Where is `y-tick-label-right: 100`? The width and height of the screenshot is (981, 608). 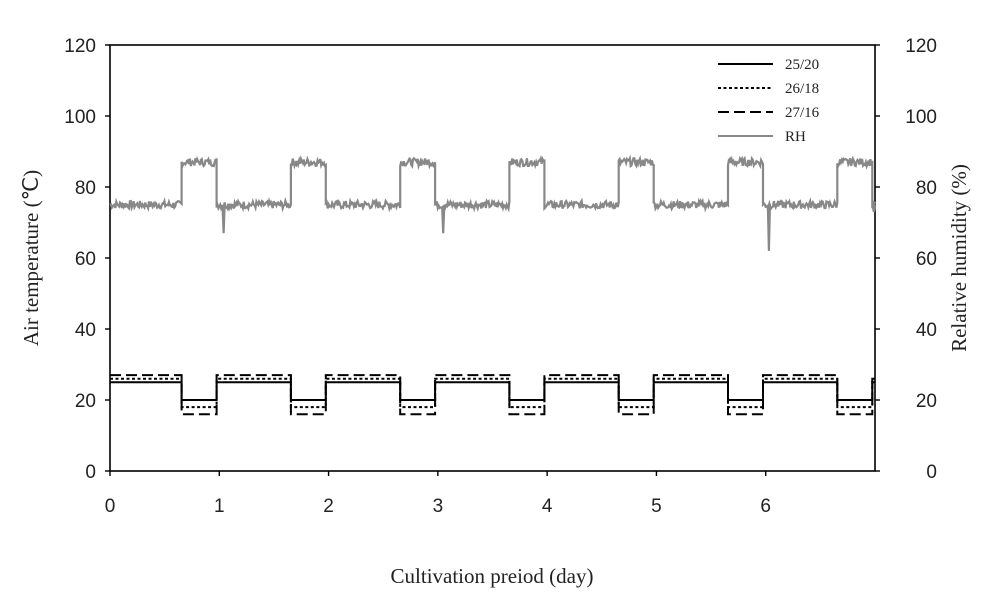
y-tick-label-right: 100 is located at coordinates (921, 117).